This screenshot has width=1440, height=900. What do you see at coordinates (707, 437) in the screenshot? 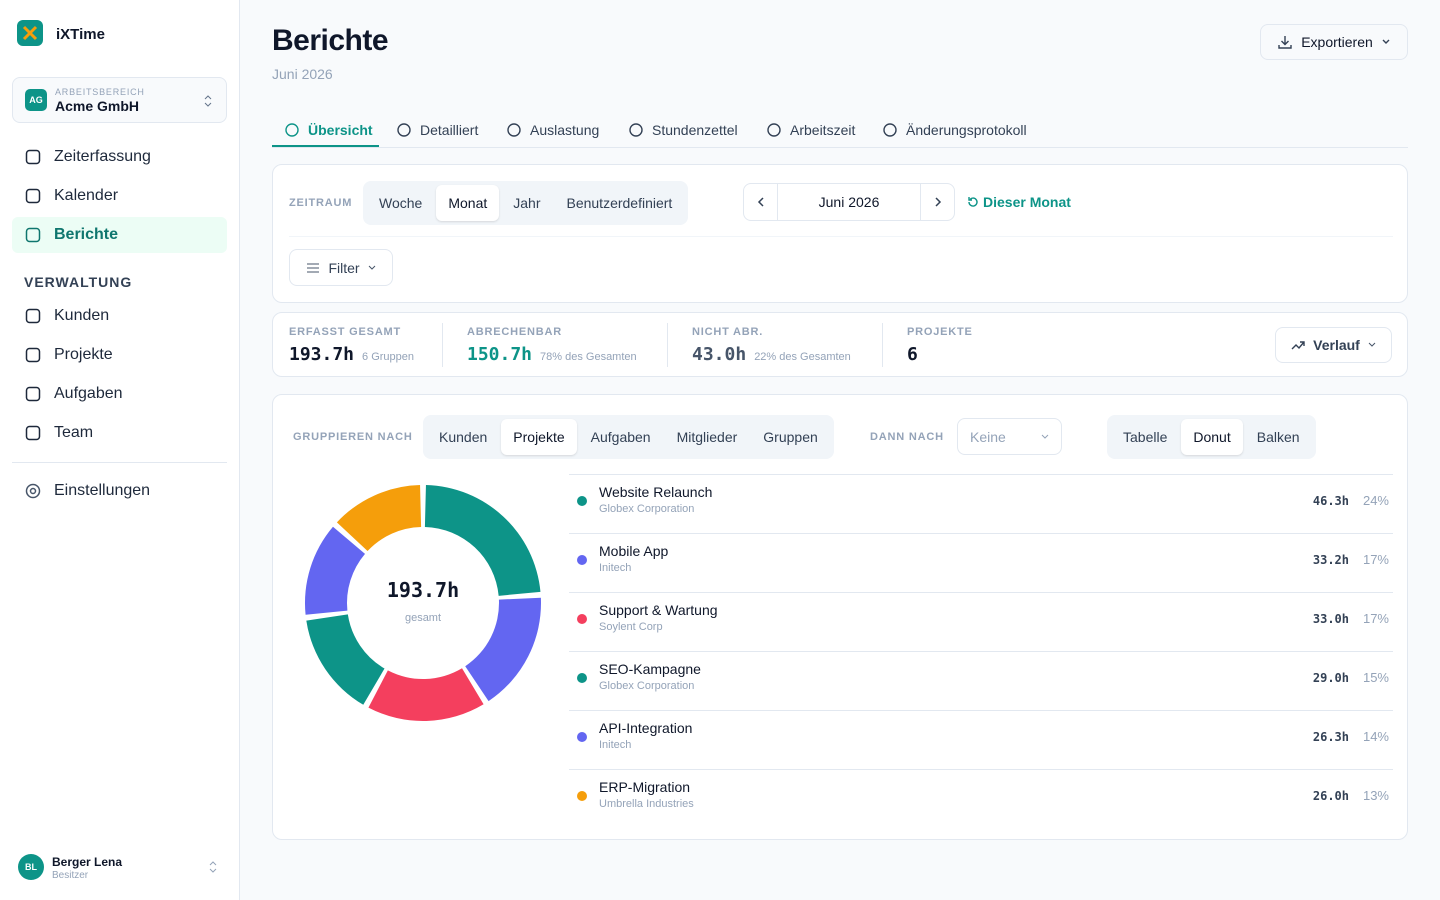
I see `segment-option: Mitglieder` at bounding box center [707, 437].